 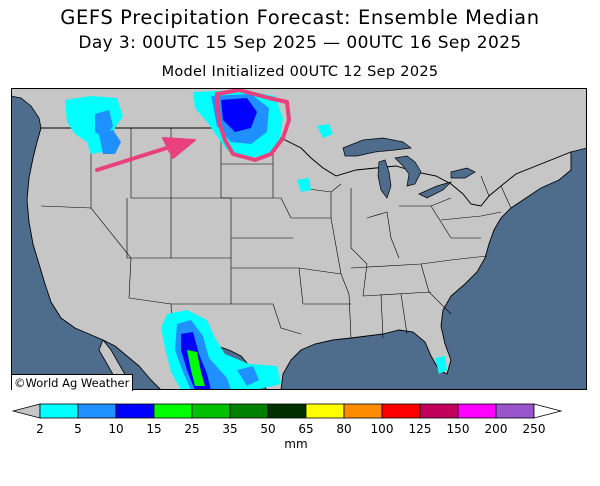 I want to click on arrow-shaft, so click(x=135, y=158).